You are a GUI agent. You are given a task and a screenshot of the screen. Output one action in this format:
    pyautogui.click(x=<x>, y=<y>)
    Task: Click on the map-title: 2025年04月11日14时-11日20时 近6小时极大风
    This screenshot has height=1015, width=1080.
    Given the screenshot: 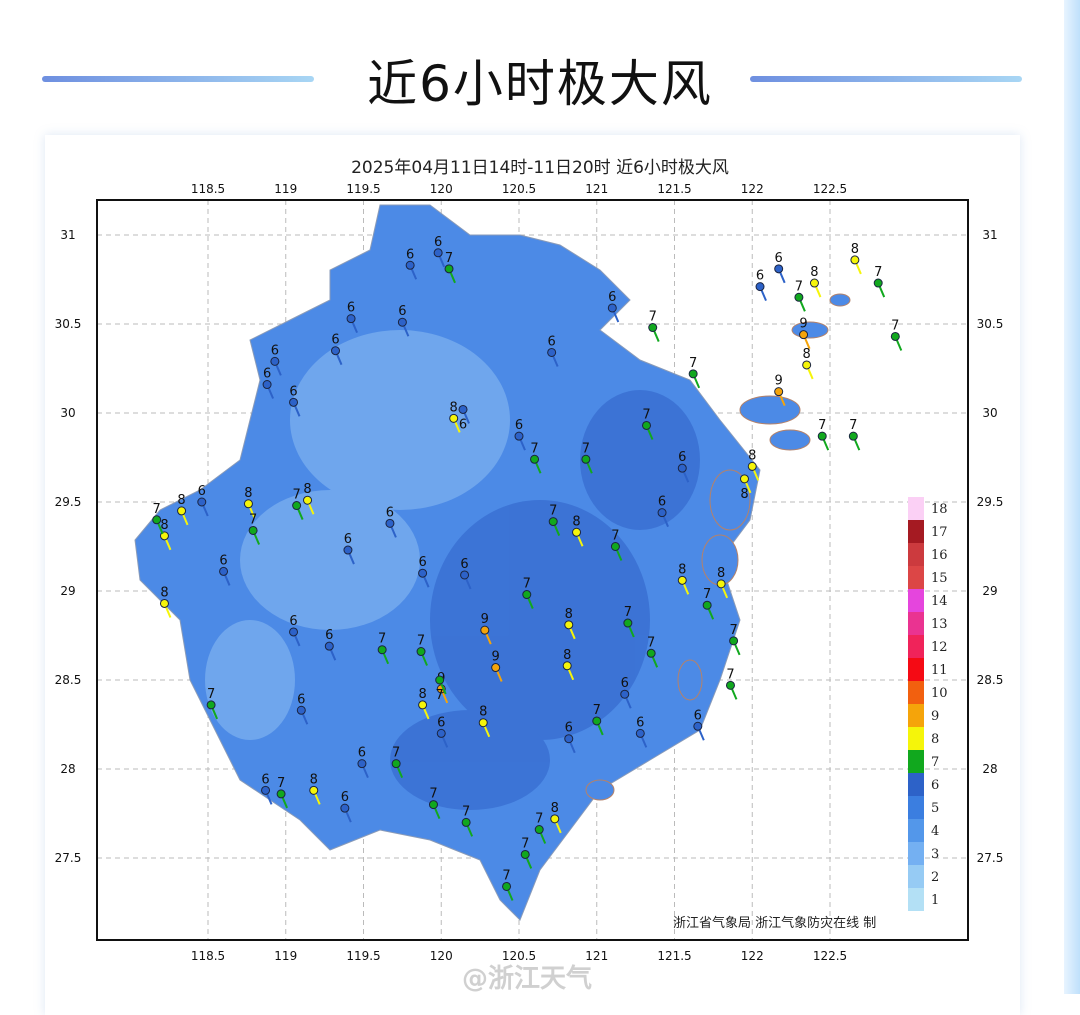 What is the action you would take?
    pyautogui.click(x=540, y=168)
    